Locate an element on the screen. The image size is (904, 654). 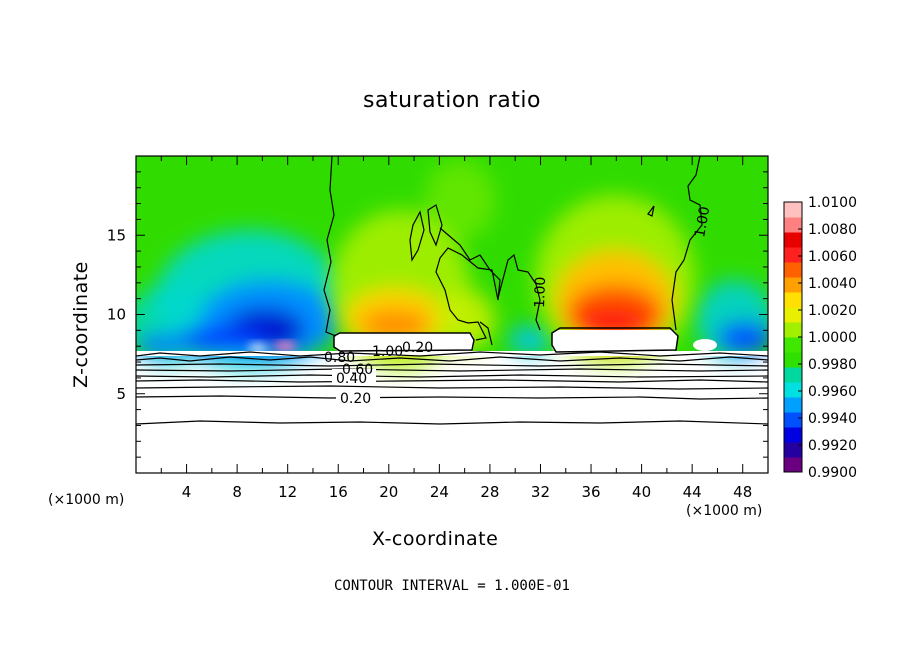
x-tick-label: 36 is located at coordinates (590, 492).